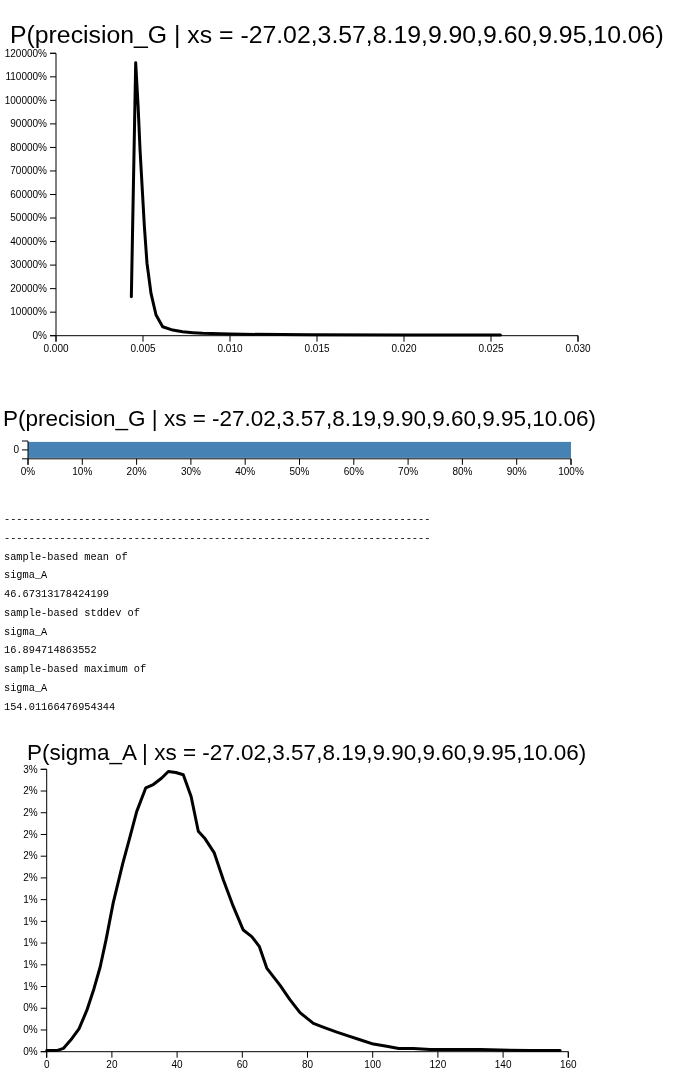 The height and width of the screenshot is (1079, 680). Describe the element at coordinates (571, 471) in the screenshot. I see `x-tick-label: 100%` at that location.